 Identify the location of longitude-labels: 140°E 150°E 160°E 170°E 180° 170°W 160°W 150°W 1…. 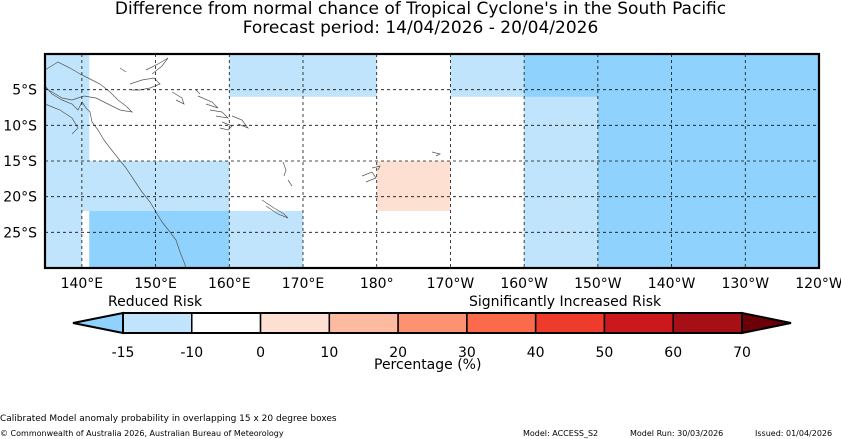
(451, 284).